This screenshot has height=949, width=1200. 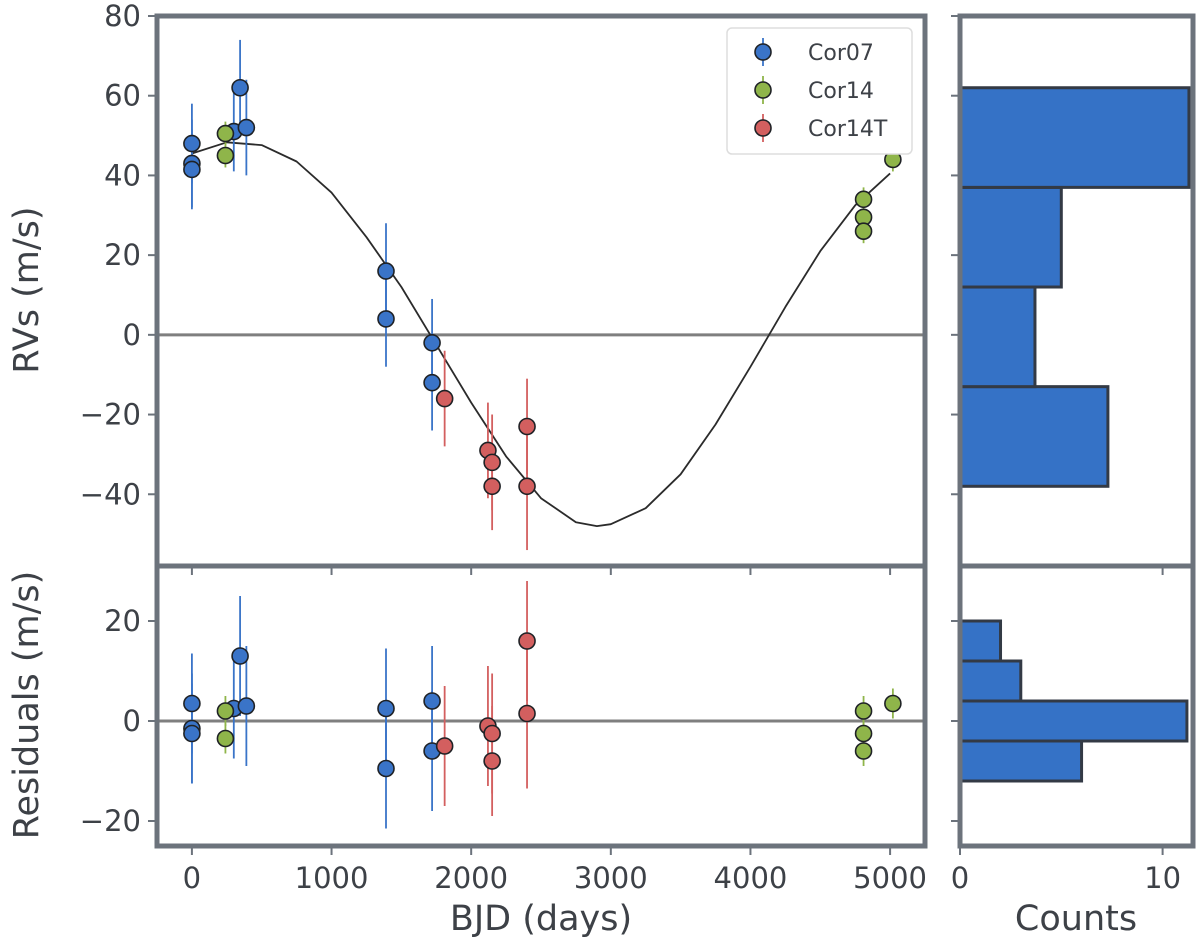 What do you see at coordinates (1076, 919) in the screenshot?
I see `counts-axis-label: Counts` at bounding box center [1076, 919].